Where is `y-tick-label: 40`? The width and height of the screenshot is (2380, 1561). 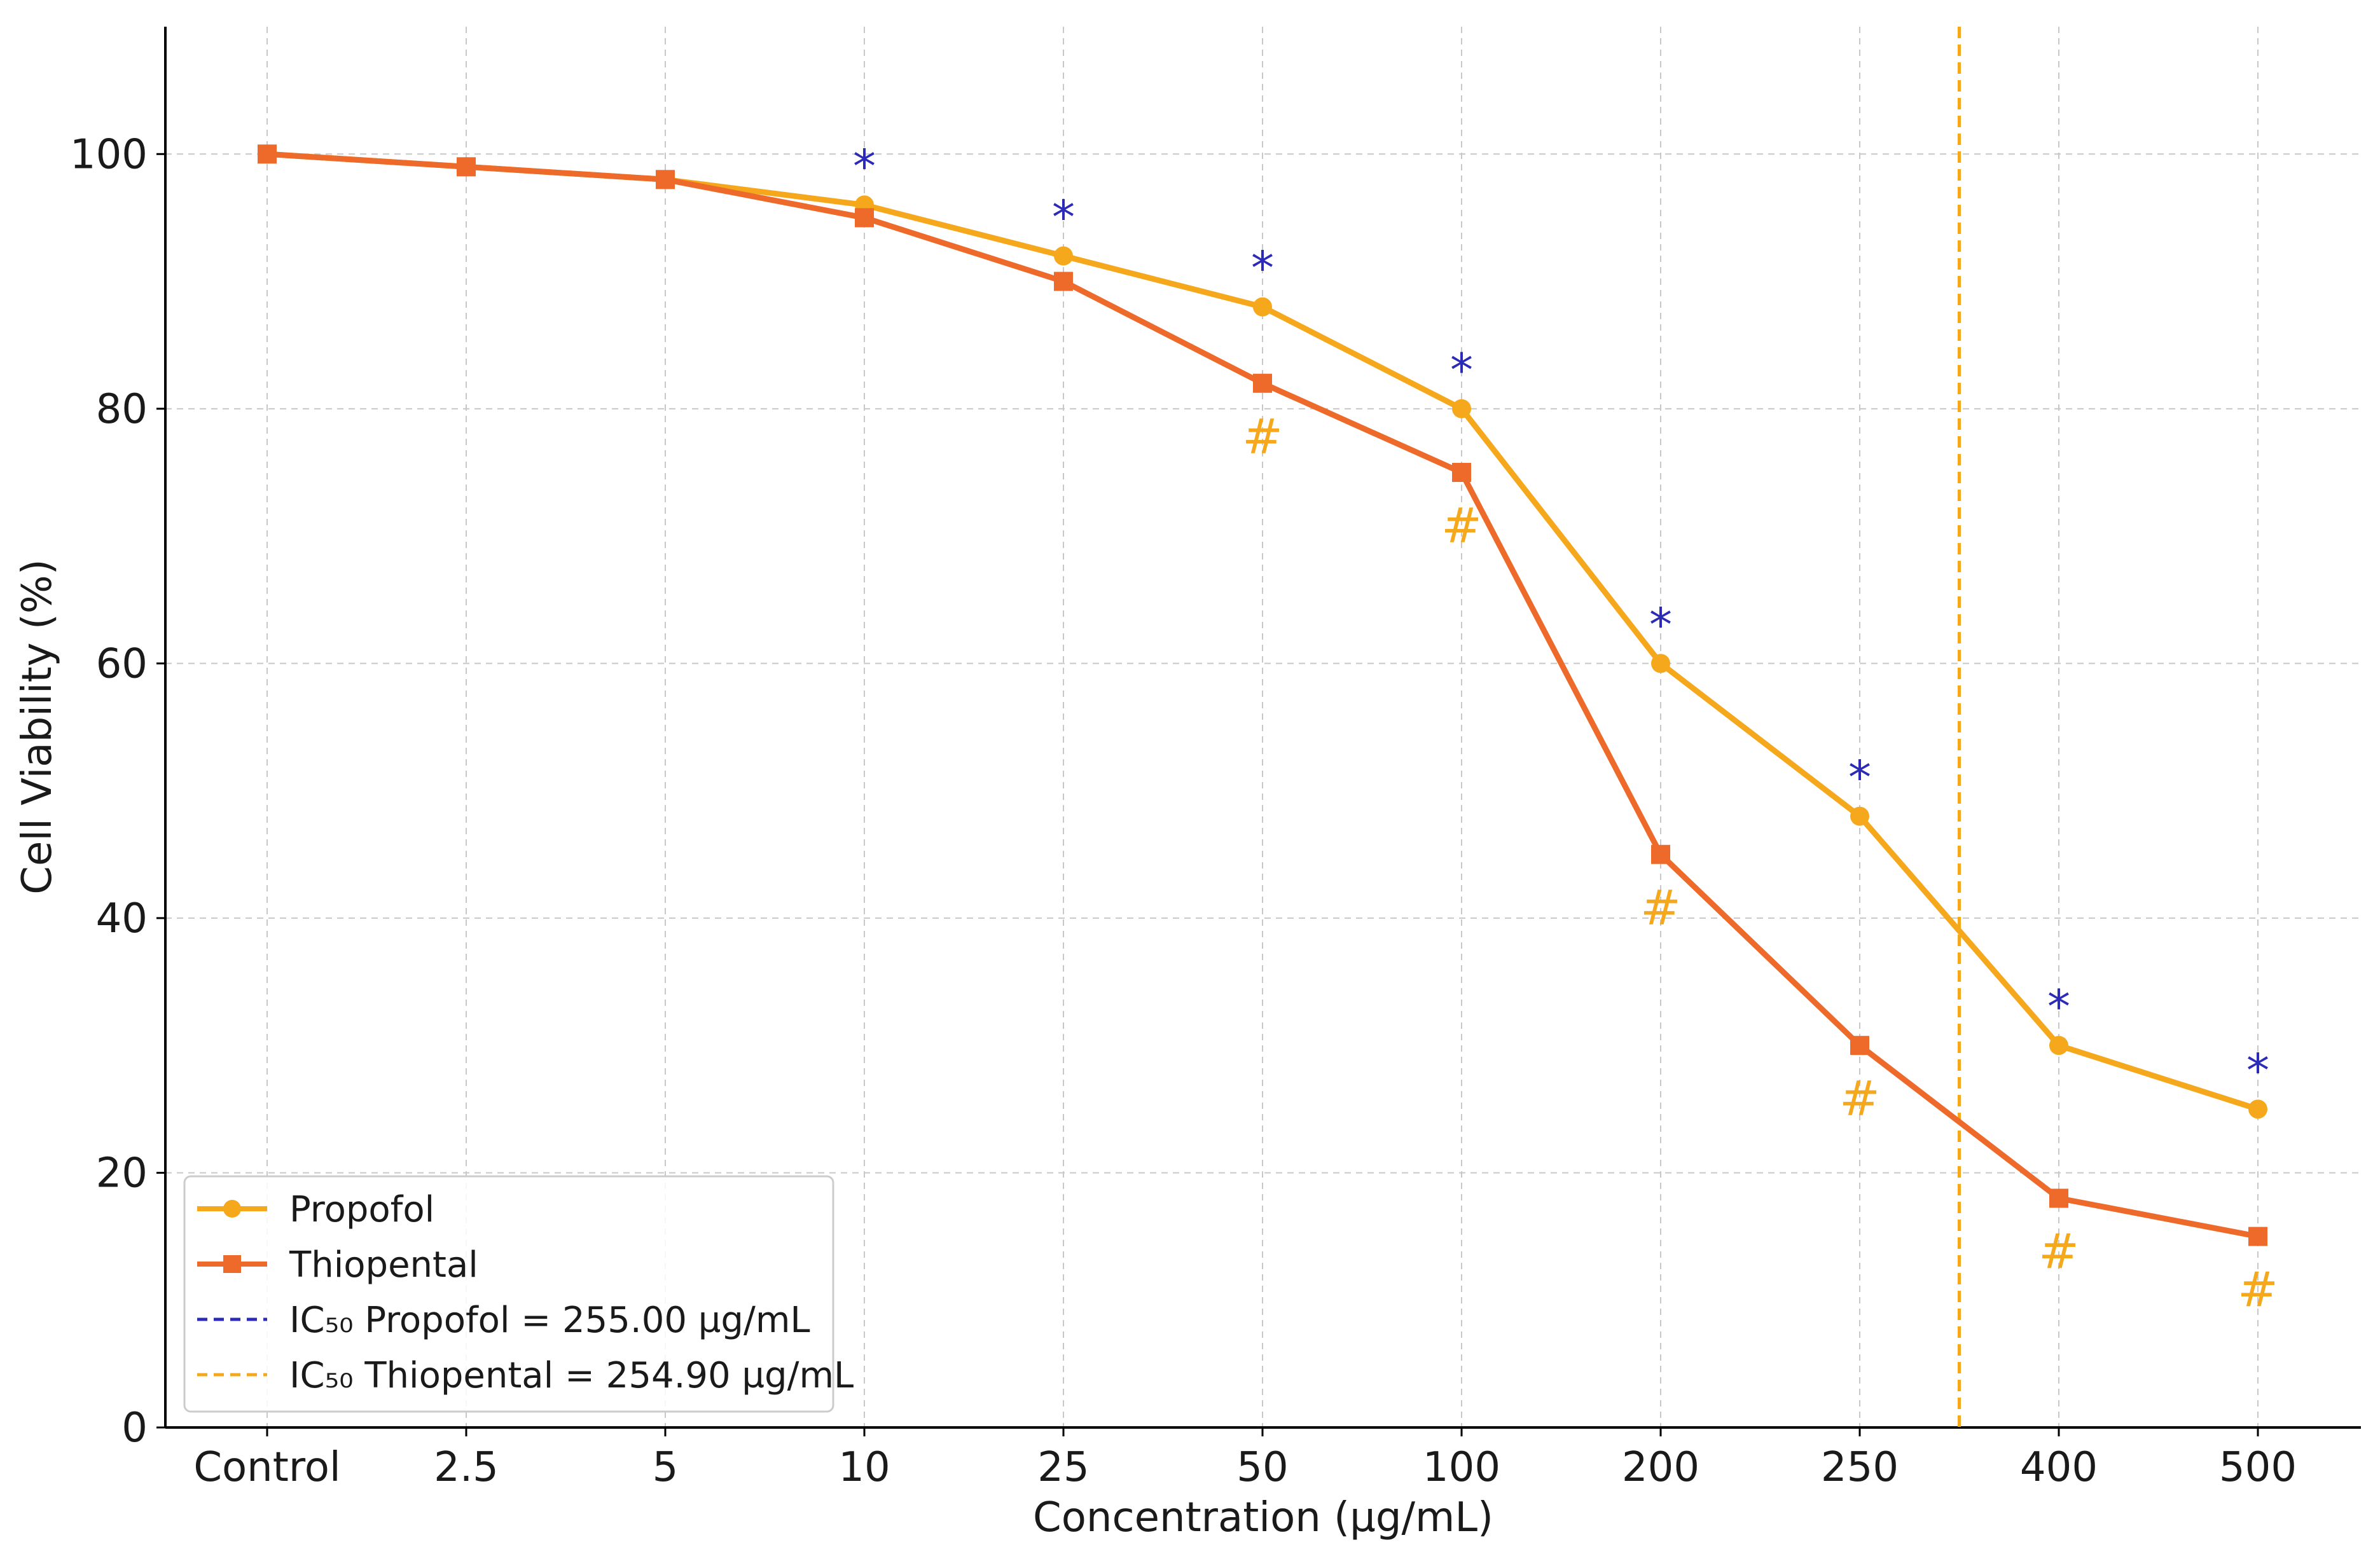
y-tick-label: 40 is located at coordinates (122, 918).